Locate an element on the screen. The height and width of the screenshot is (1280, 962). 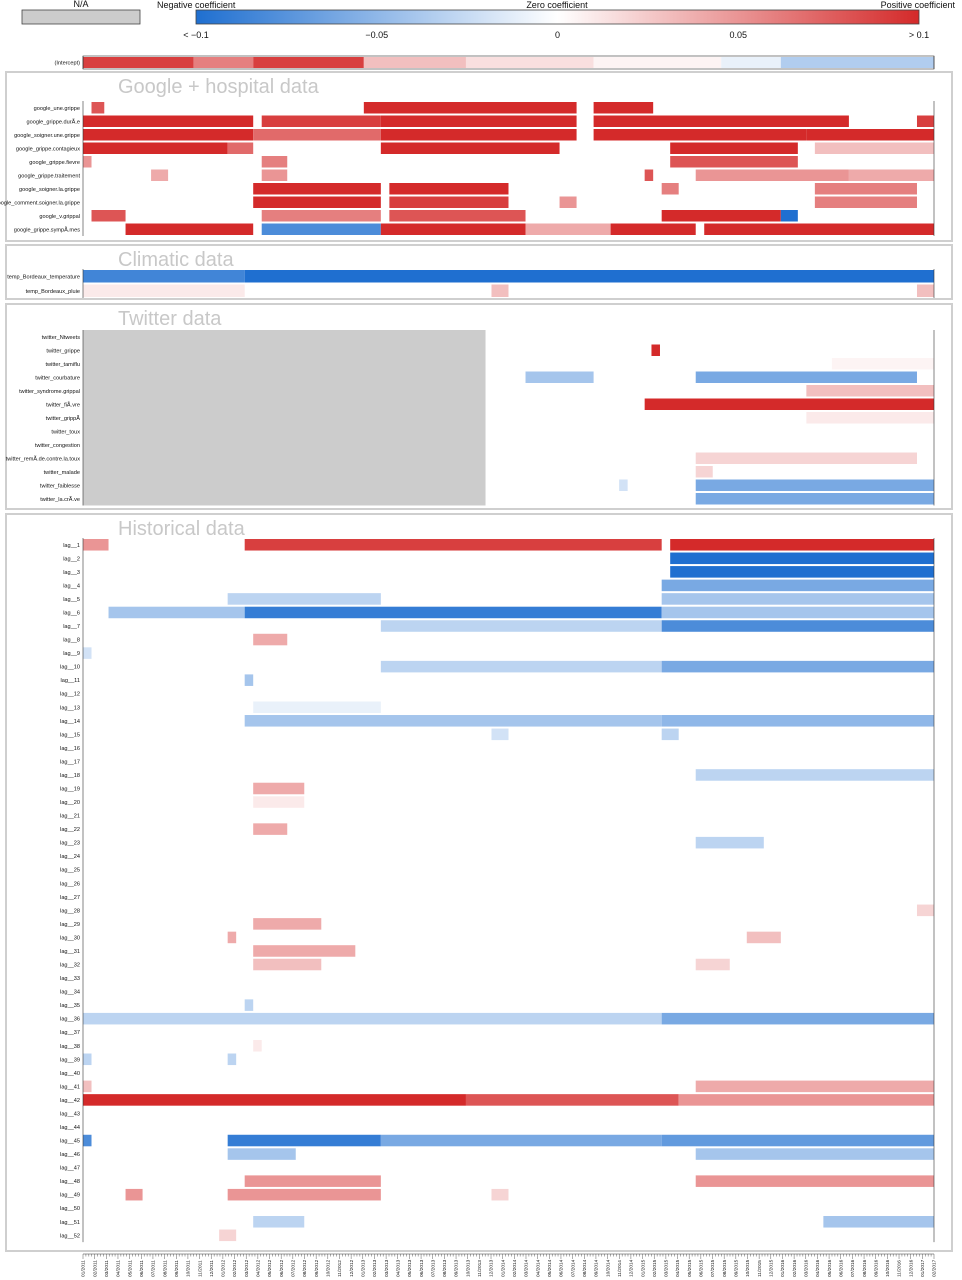
row-twitter_la.crÃ.ve: twitter_la.crÃ.ve is located at coordinates (487, 499).